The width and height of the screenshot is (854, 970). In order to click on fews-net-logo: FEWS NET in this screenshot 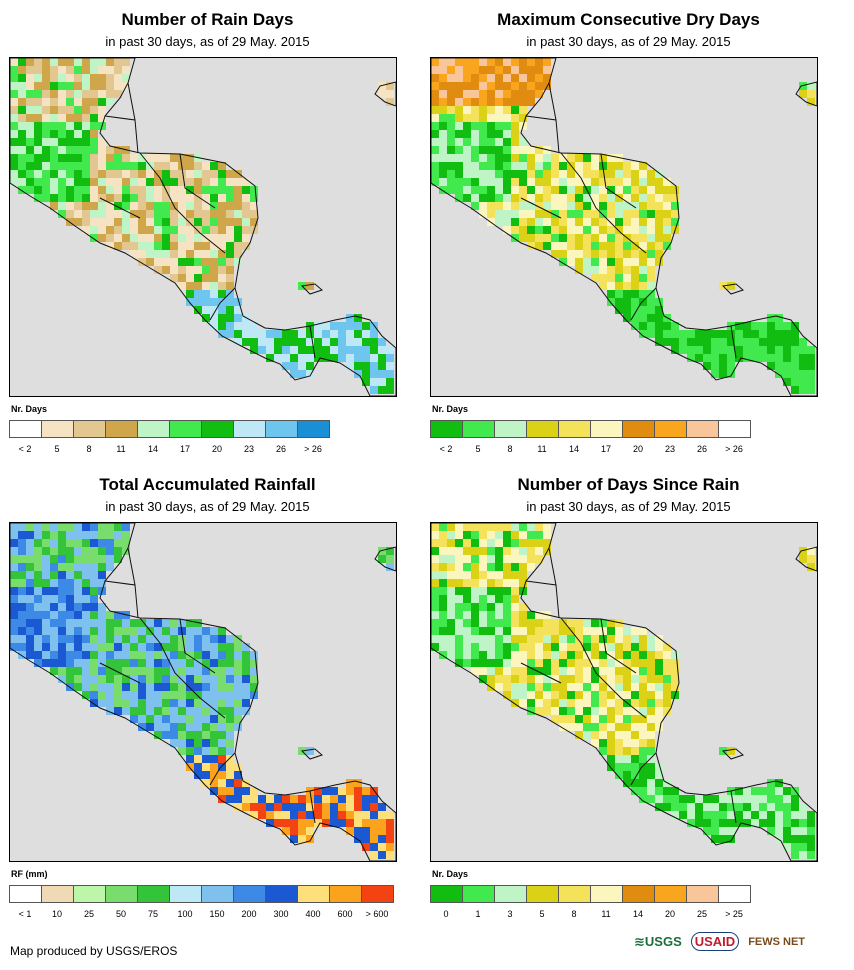, I will do `click(777, 941)`.